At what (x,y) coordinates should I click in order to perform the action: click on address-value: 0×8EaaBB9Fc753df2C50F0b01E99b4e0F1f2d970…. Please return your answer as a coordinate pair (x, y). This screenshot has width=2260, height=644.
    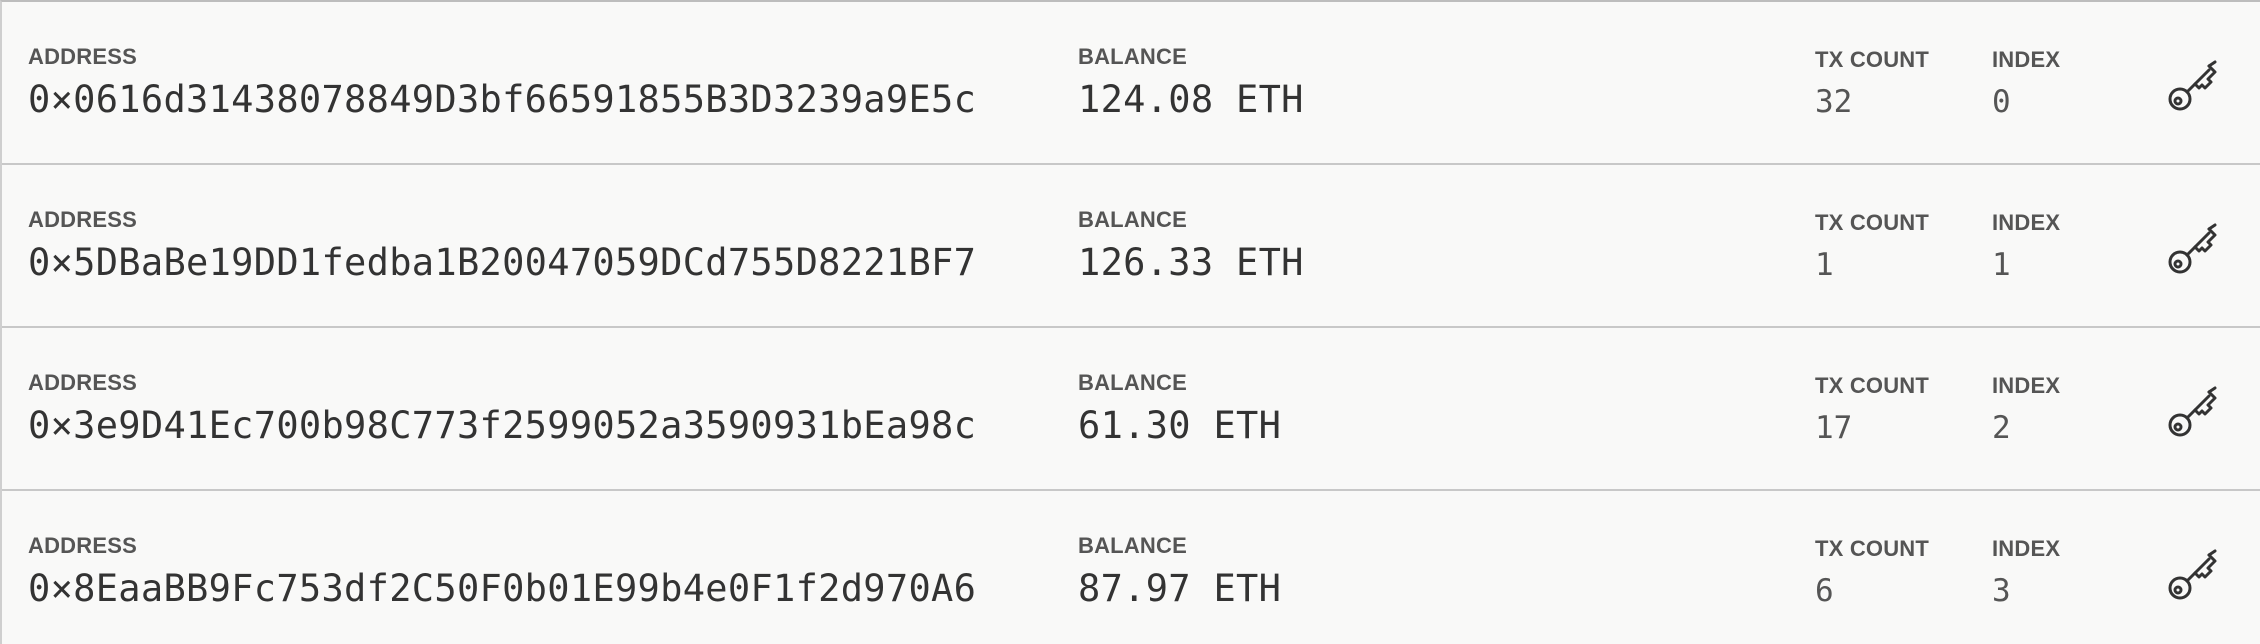
    Looking at the image, I should click on (502, 588).